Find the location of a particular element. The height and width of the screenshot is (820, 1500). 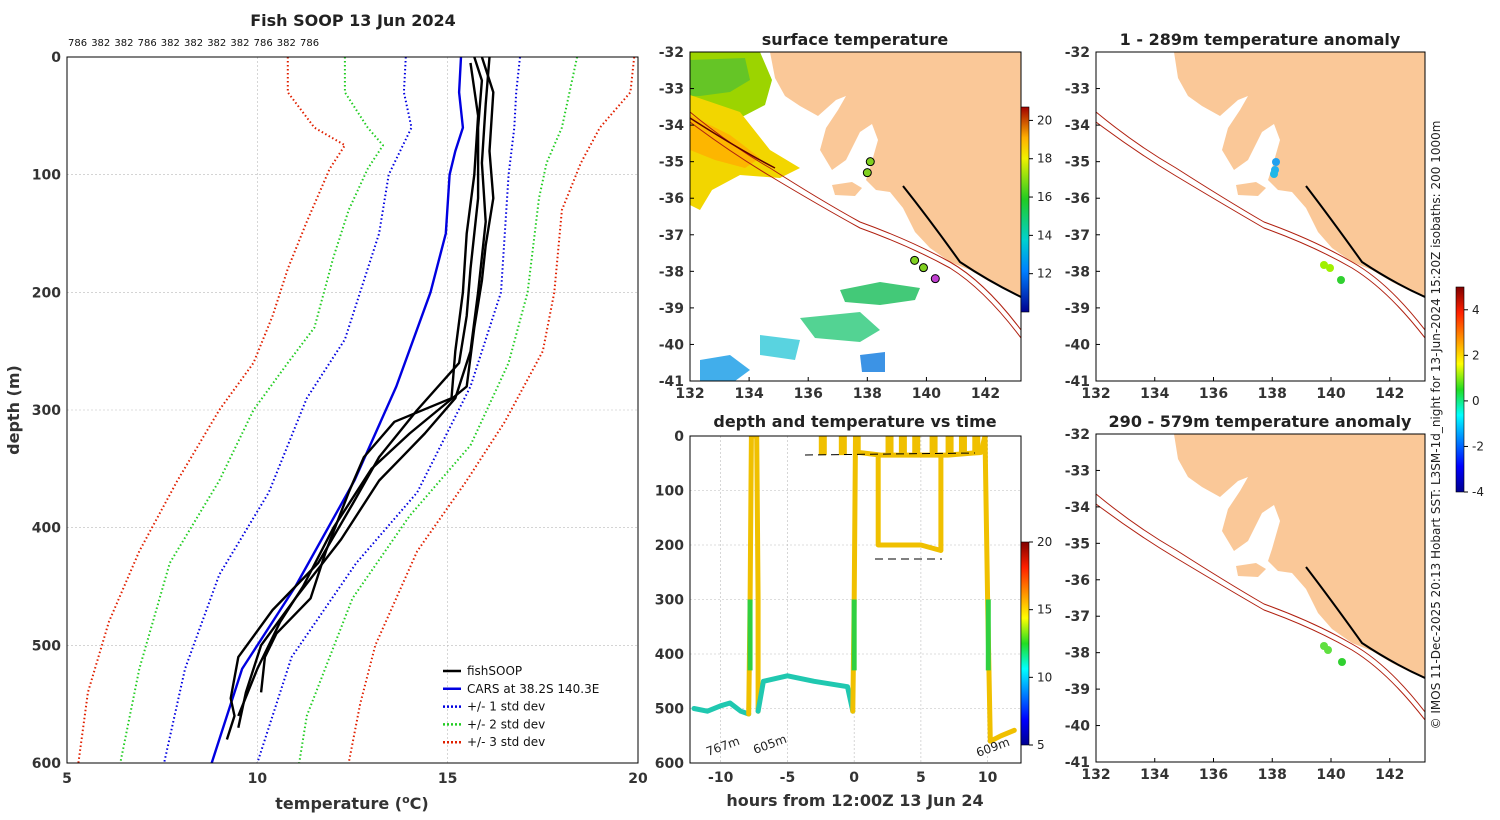

map-ytick: -34 is located at coordinates (672, 126).